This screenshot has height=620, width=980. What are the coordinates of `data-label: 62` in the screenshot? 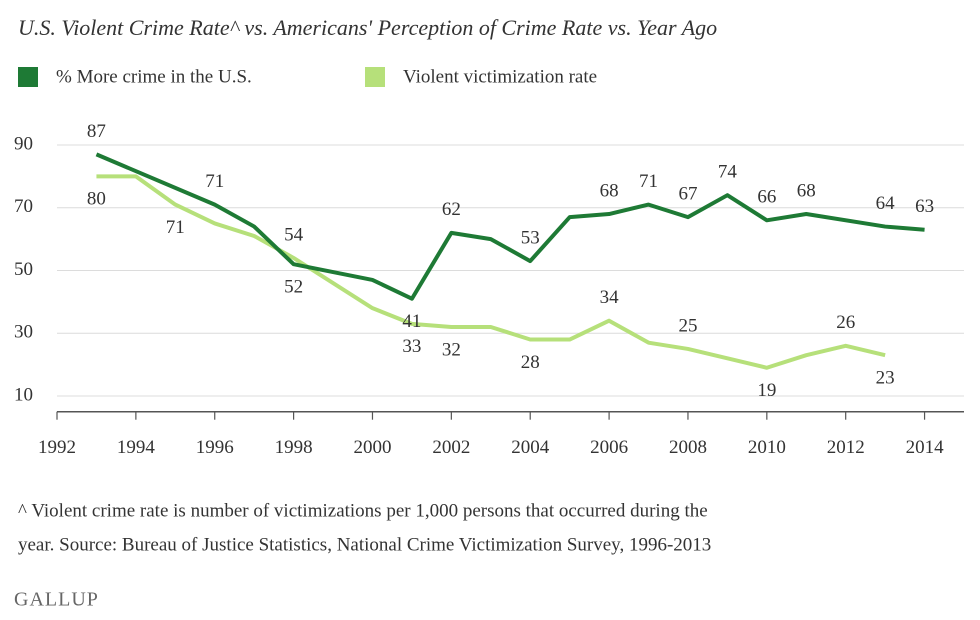 It's located at (451, 209).